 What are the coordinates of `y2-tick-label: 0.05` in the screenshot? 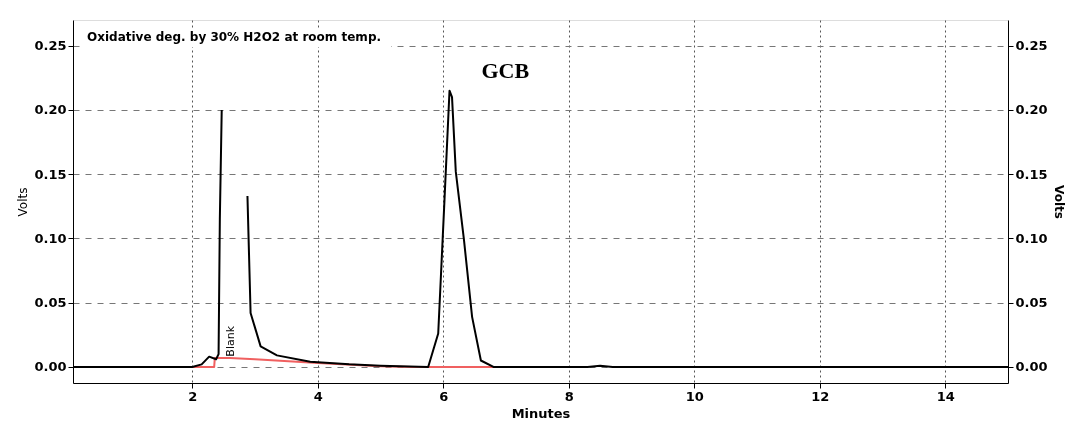 It's located at (1031, 303).